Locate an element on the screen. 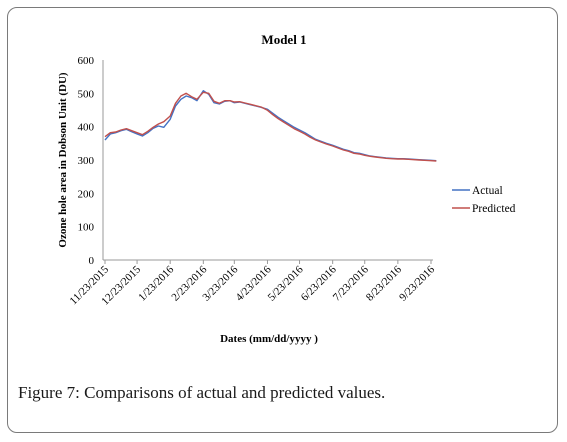 The height and width of the screenshot is (442, 567). y-tick-label: 0 is located at coordinates (92, 261).